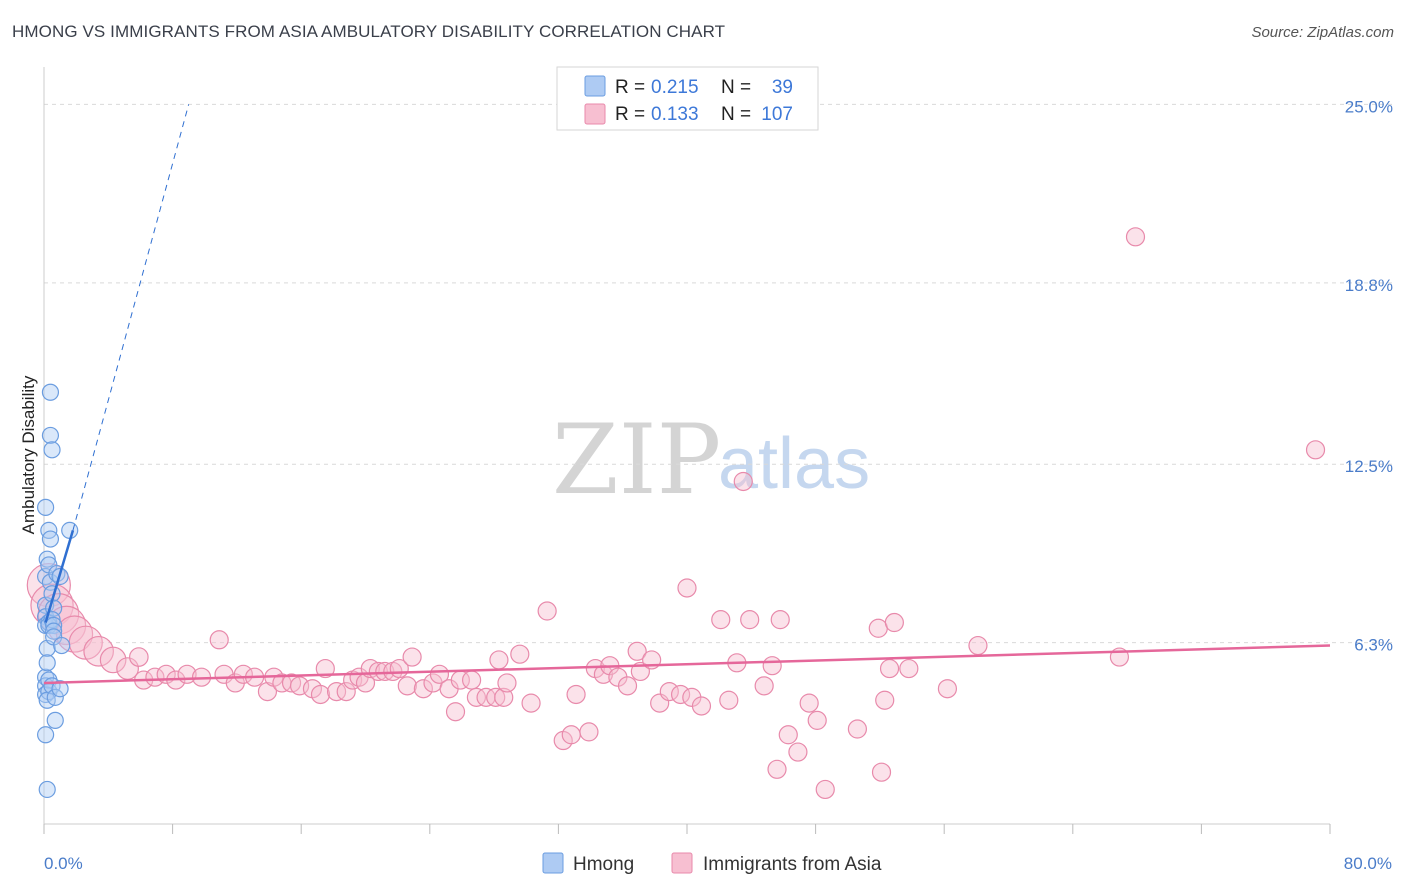  Describe the element at coordinates (630, 87) in the screenshot. I see `legend-r-label-1: R =` at that location.